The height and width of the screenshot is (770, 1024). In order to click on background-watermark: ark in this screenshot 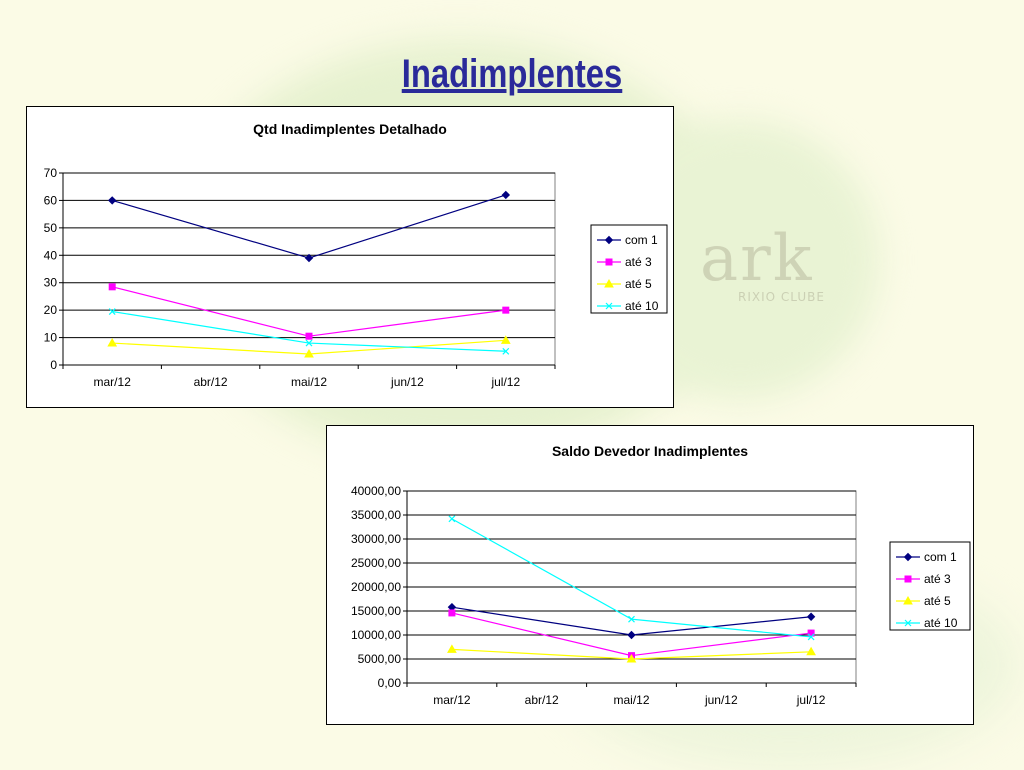, I will do `click(757, 259)`.